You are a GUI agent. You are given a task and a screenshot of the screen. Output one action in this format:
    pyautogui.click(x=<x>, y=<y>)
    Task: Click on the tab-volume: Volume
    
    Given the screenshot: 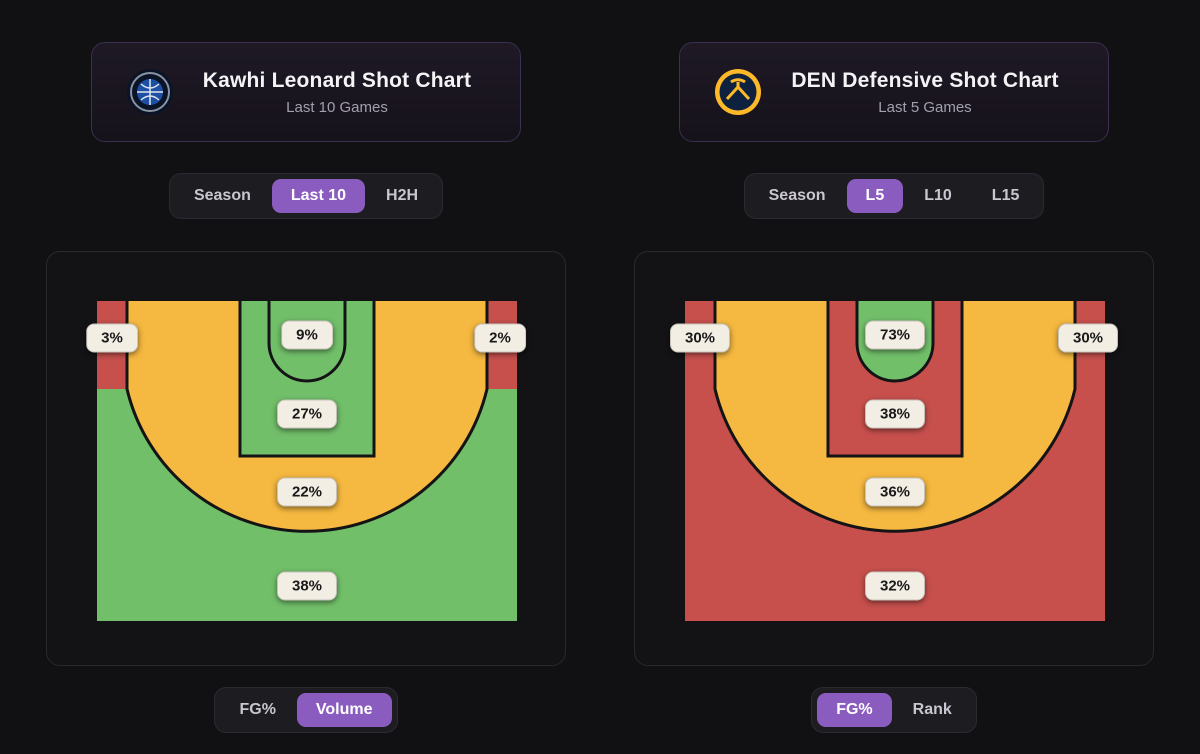 What is the action you would take?
    pyautogui.click(x=344, y=710)
    